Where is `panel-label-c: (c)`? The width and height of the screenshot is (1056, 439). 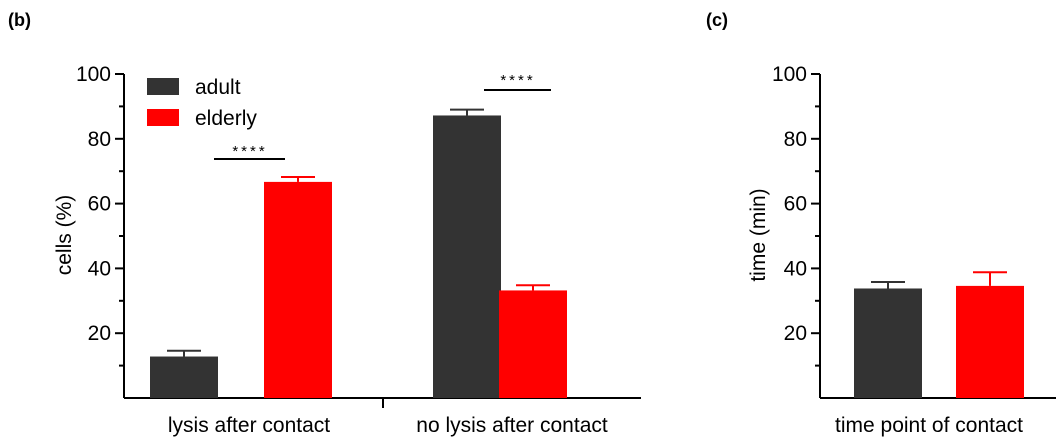
panel-label-c: (c) is located at coordinates (717, 20).